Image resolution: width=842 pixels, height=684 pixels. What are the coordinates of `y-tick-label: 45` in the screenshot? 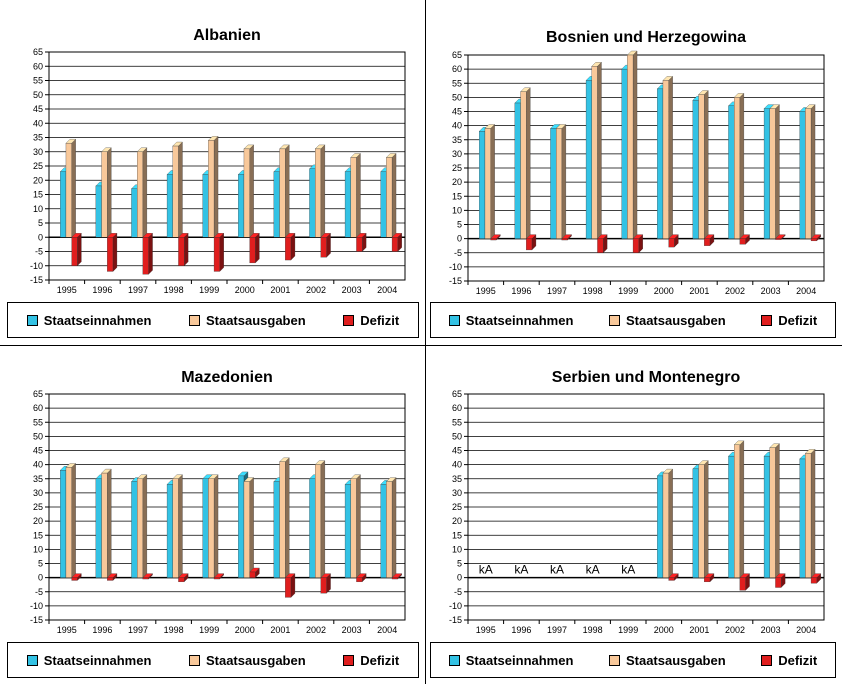 It's located at (38, 451).